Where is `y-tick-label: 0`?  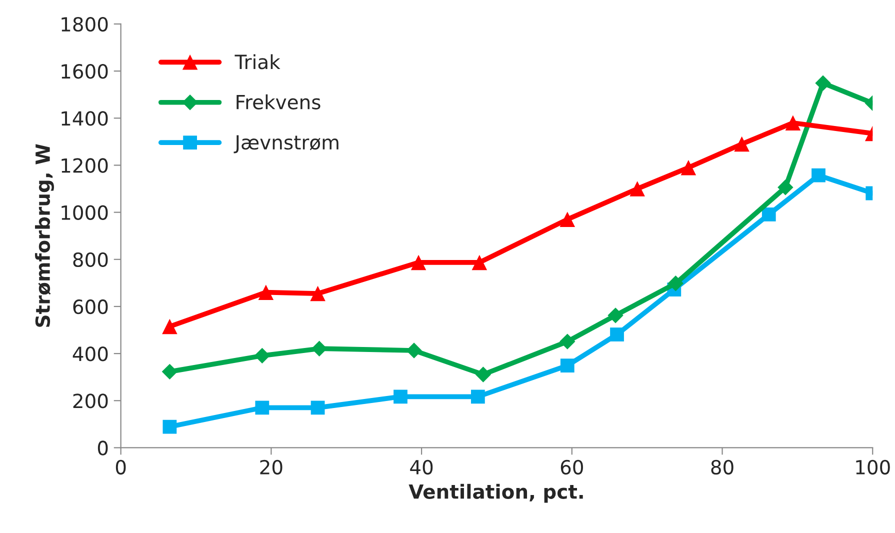 y-tick-label: 0 is located at coordinates (103, 448).